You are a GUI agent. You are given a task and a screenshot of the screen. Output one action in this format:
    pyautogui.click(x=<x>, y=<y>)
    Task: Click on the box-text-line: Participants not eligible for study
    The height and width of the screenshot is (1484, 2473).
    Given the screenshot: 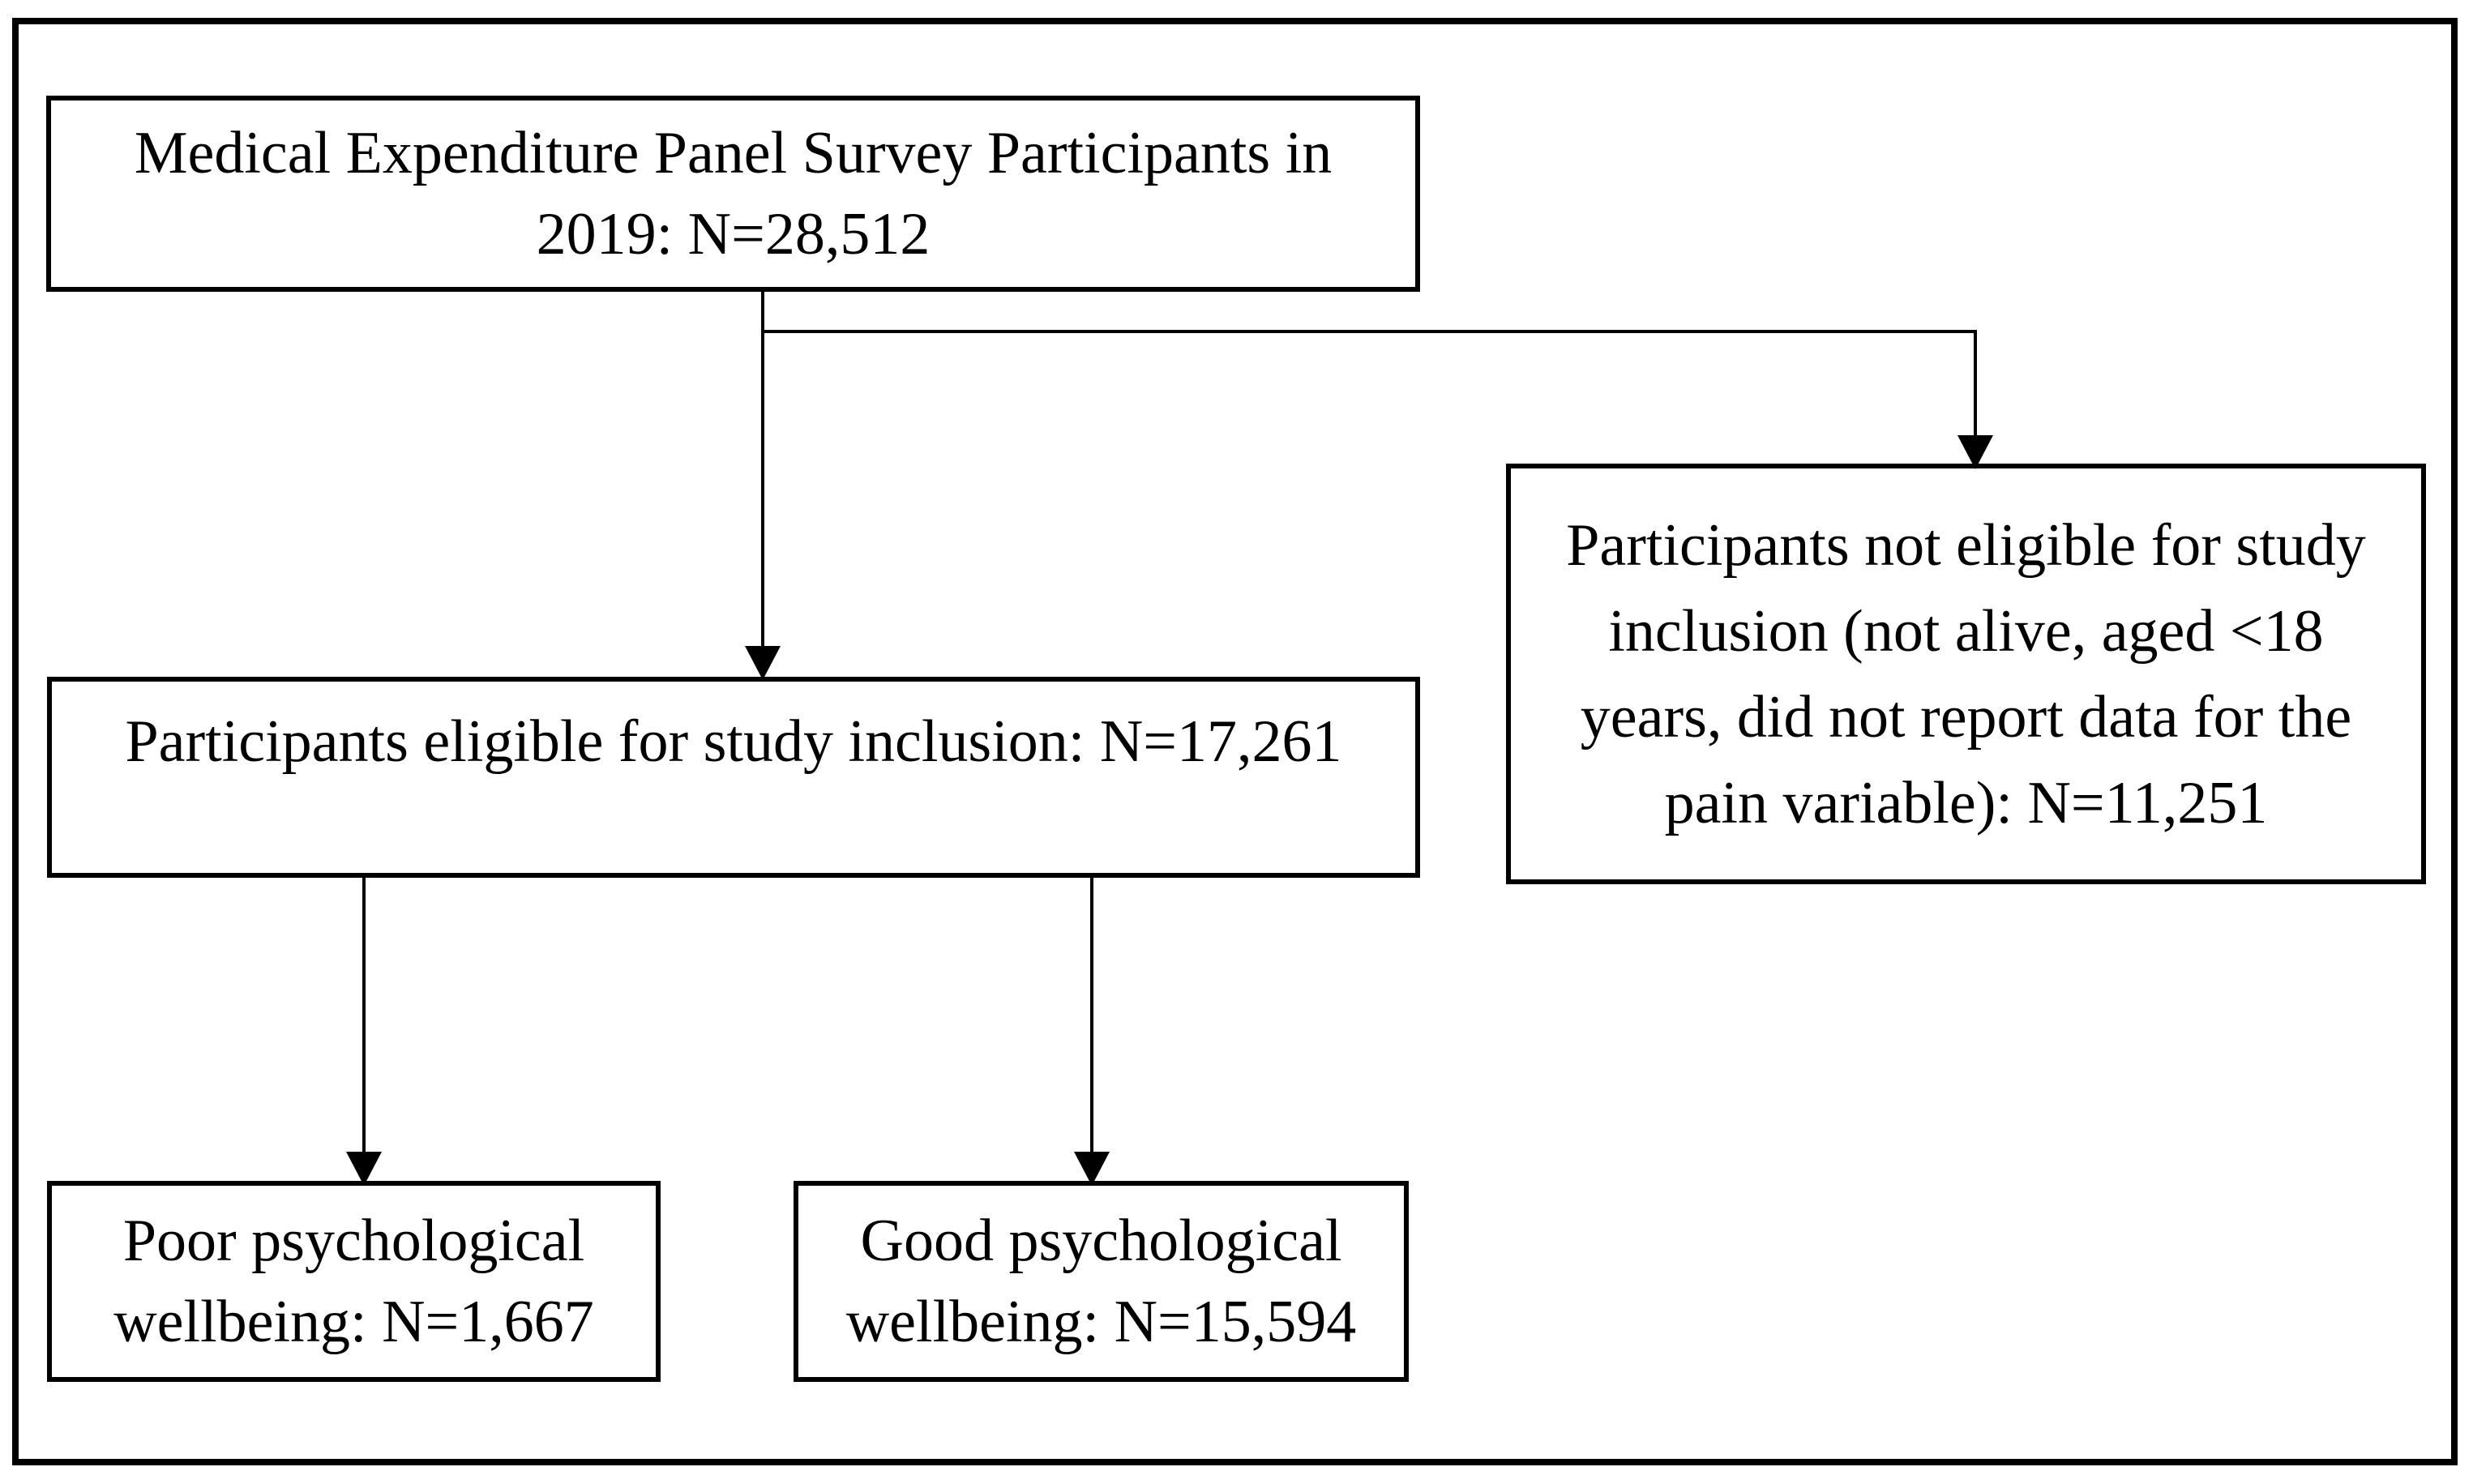 What is the action you would take?
    pyautogui.click(x=1966, y=545)
    